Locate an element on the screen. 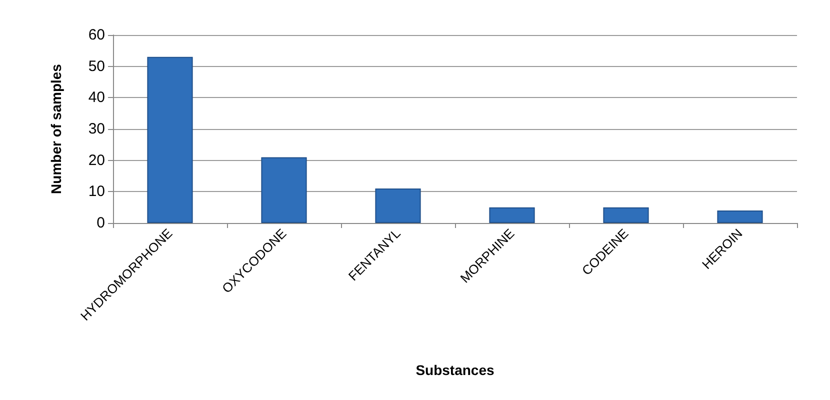 This screenshot has width=830, height=400. y-tick-label: 50 is located at coordinates (96, 66).